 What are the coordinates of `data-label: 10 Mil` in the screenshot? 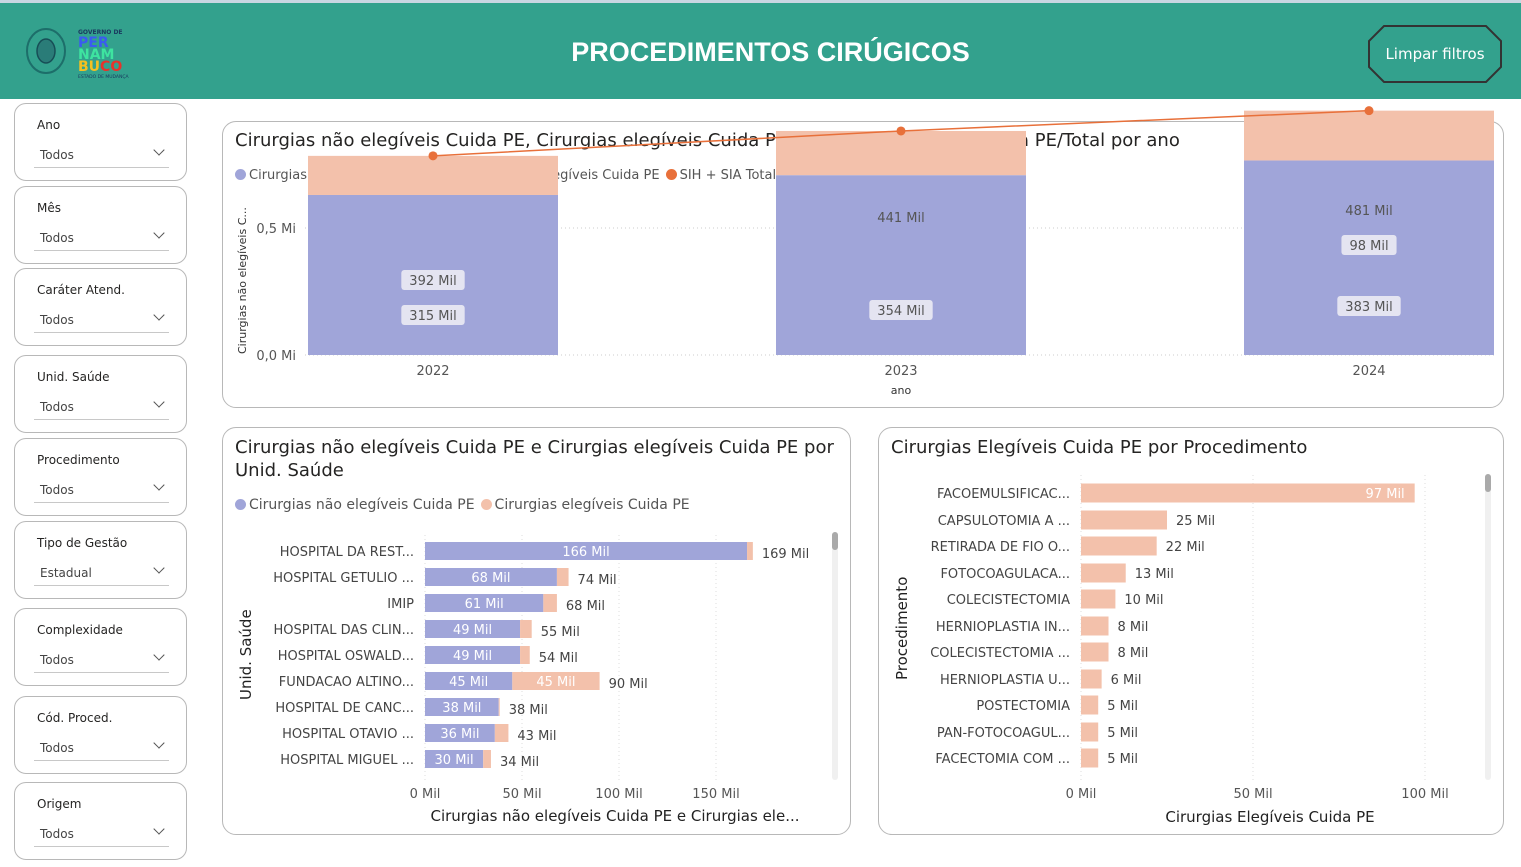 It's located at (1143, 600).